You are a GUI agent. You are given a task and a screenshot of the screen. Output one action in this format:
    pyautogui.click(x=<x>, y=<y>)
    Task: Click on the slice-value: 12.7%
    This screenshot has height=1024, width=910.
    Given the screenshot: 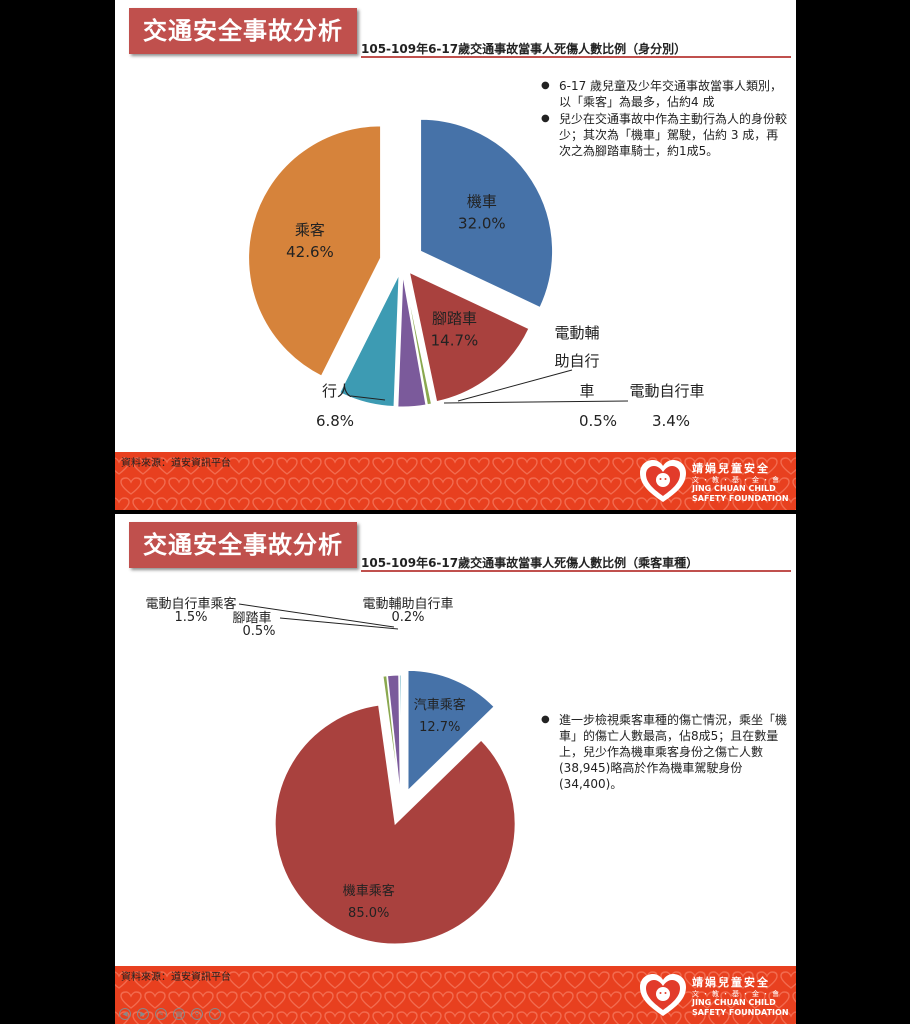 What is the action you would take?
    pyautogui.click(x=439, y=727)
    